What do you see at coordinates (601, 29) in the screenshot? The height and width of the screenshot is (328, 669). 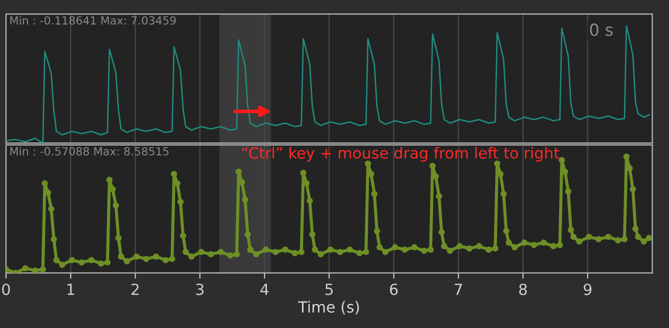 I see `annotation: 0 s` at bounding box center [601, 29].